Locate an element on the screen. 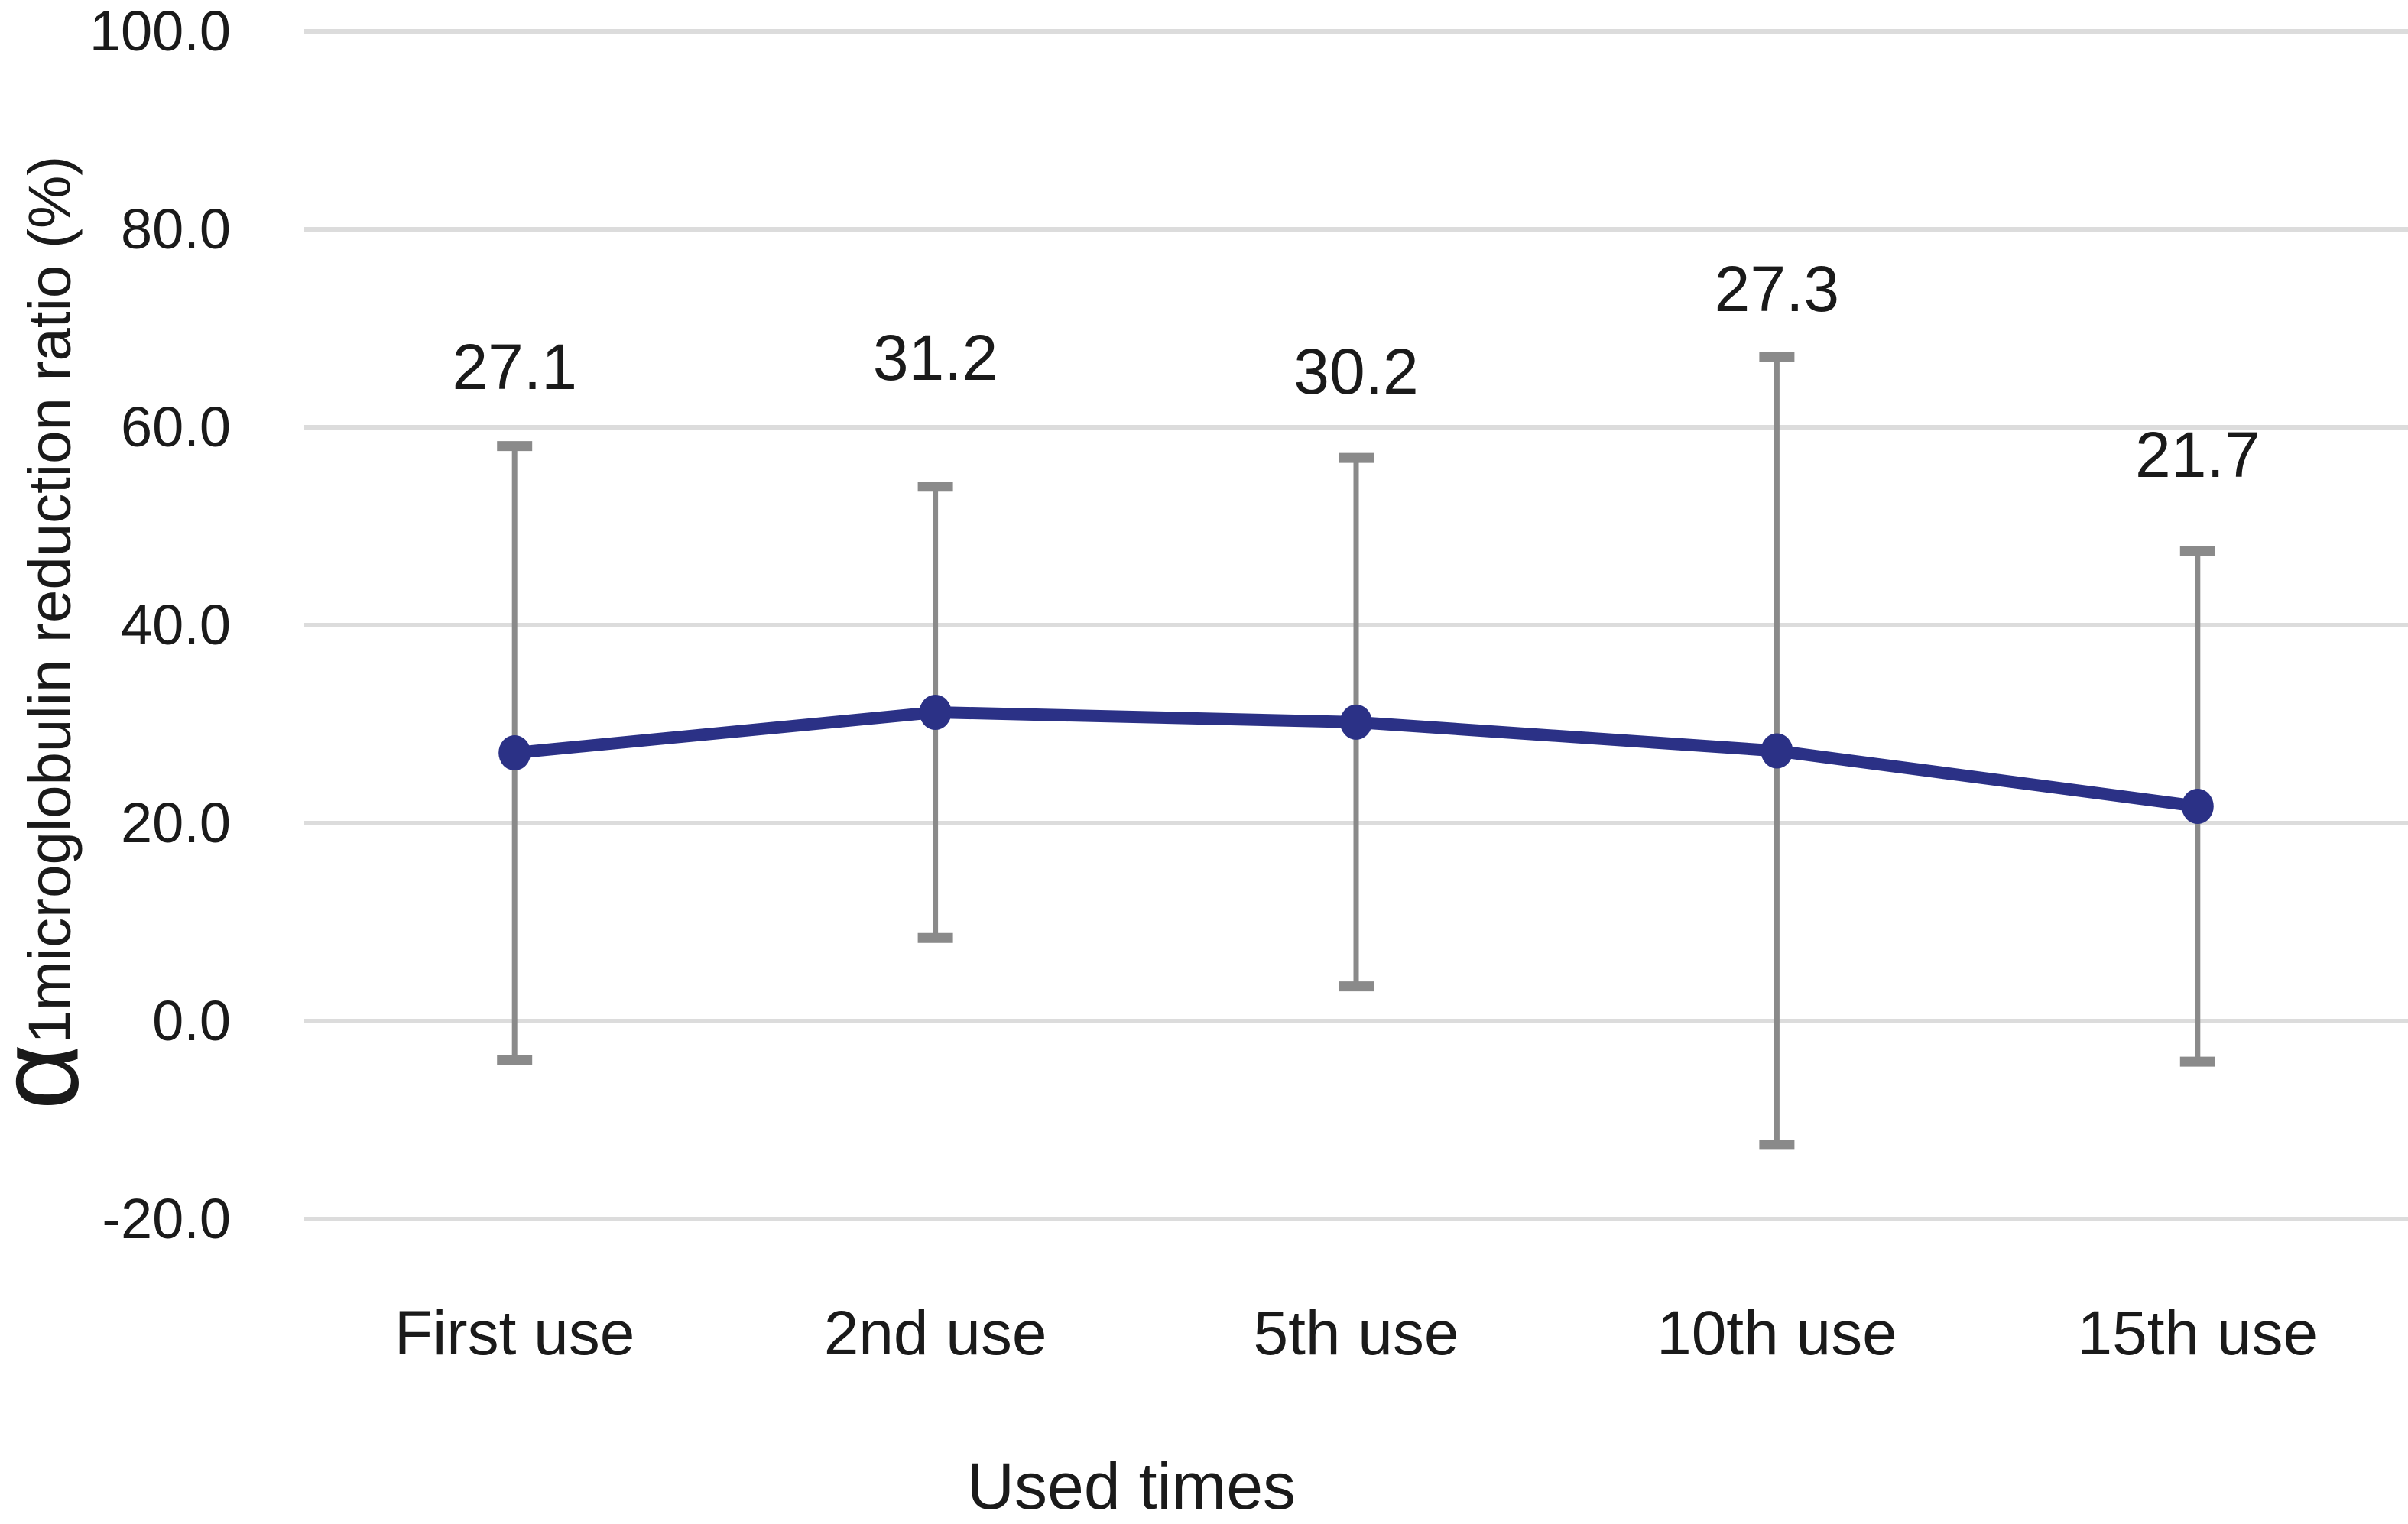  x-axis-title: Used times is located at coordinates (1131, 1486).